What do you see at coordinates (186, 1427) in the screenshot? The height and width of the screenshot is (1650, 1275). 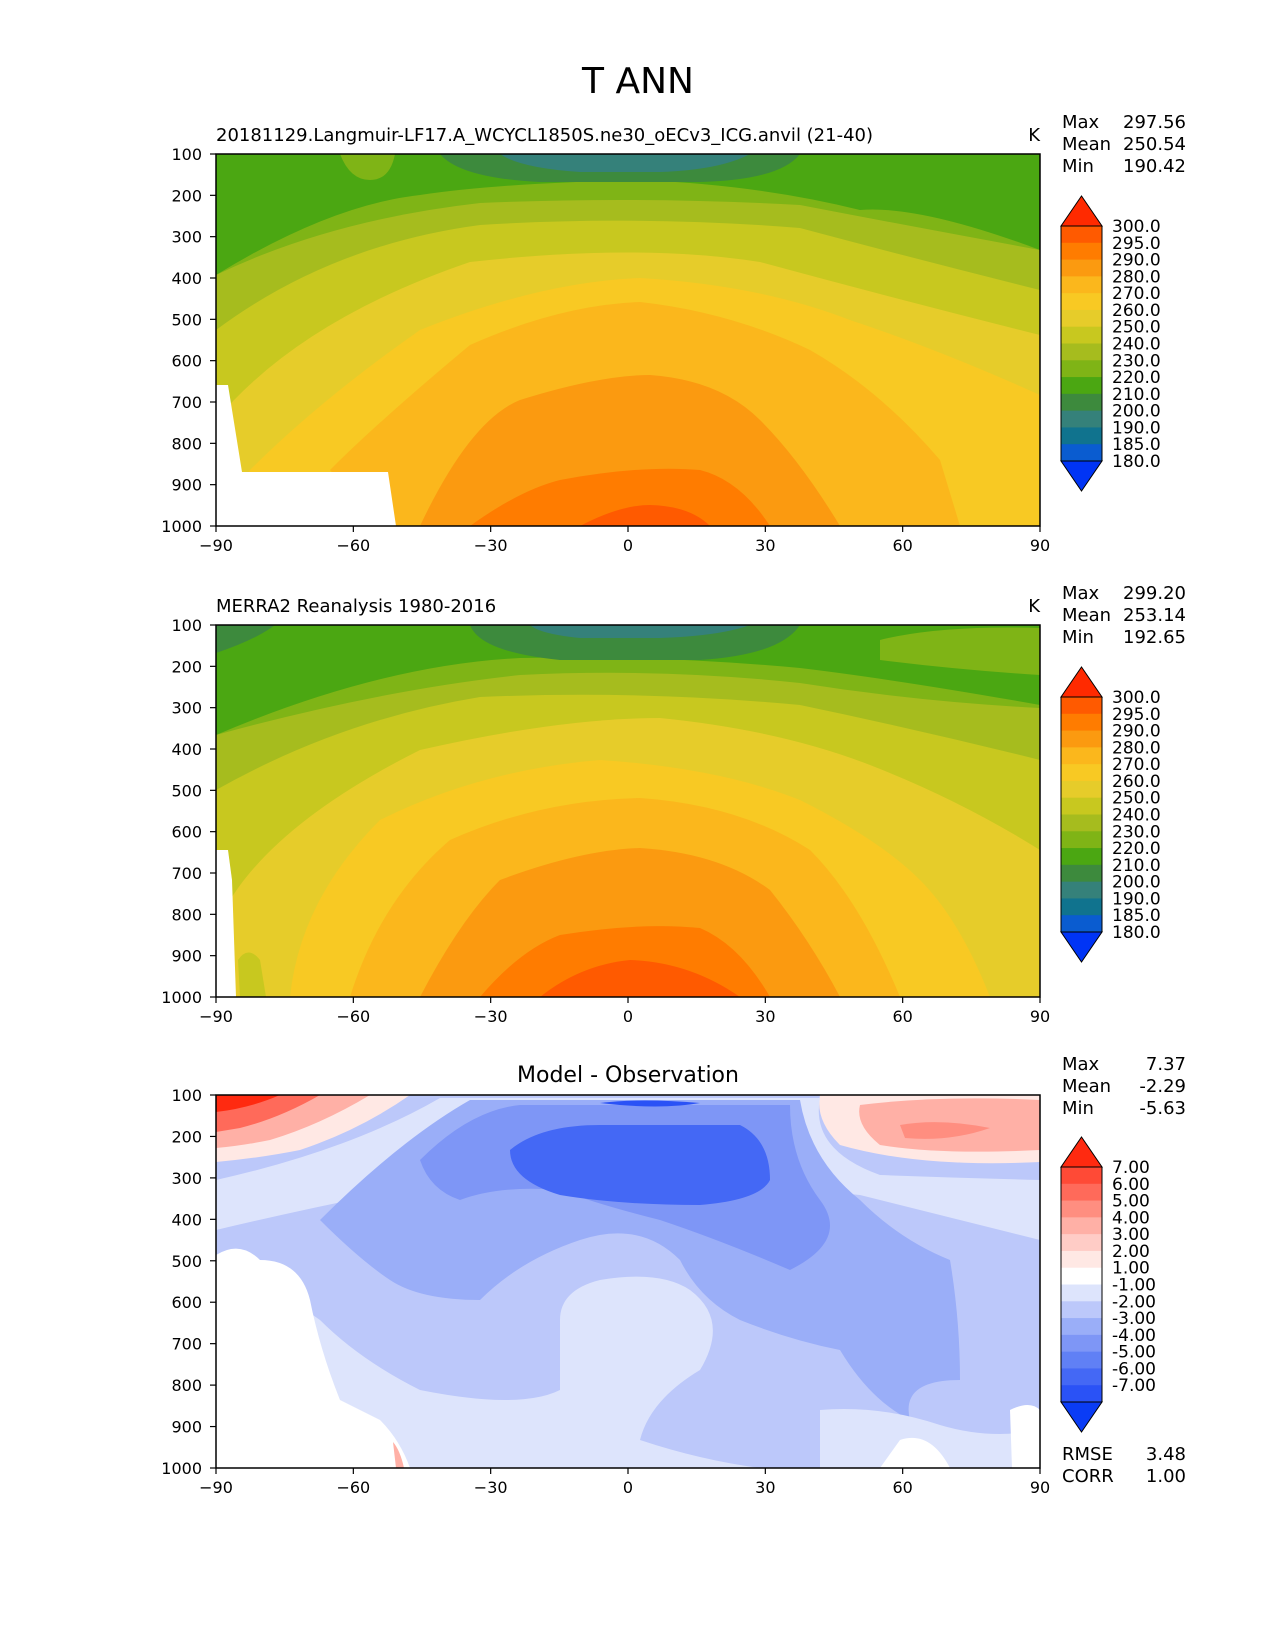 I see `y-tick-label: 900` at bounding box center [186, 1427].